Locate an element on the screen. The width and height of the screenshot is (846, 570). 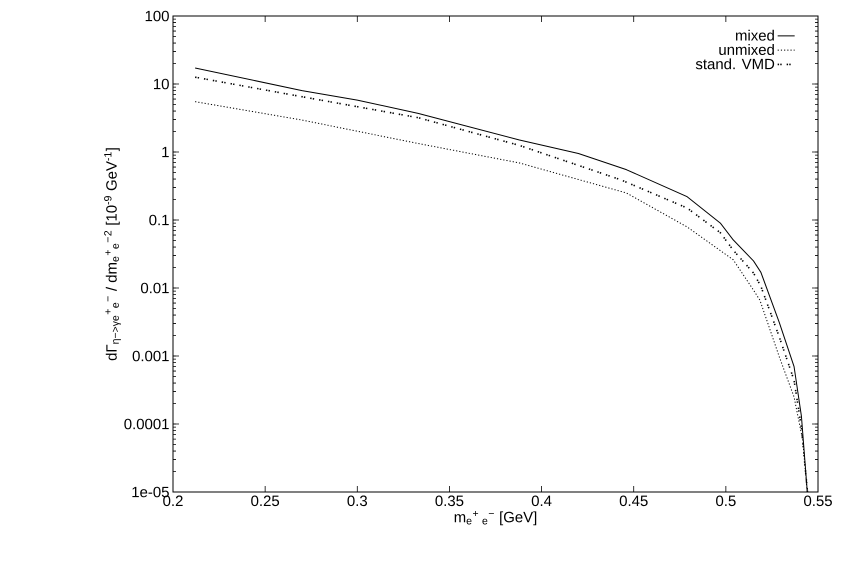
x-tick-label: 0.45 is located at coordinates (634, 501).